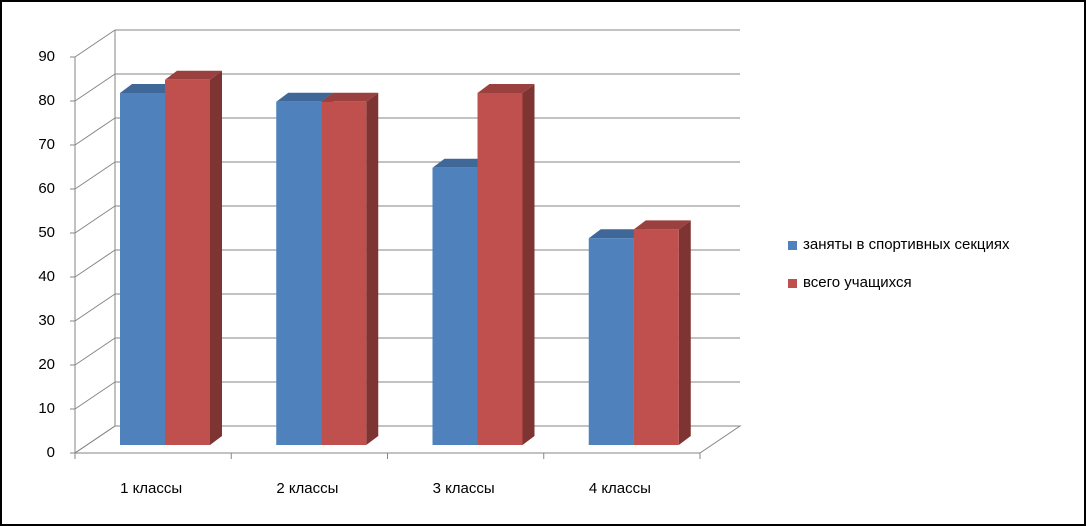 This screenshot has height=526, width=1086. I want to click on x-tick-label: 2 классы, so click(307, 488).